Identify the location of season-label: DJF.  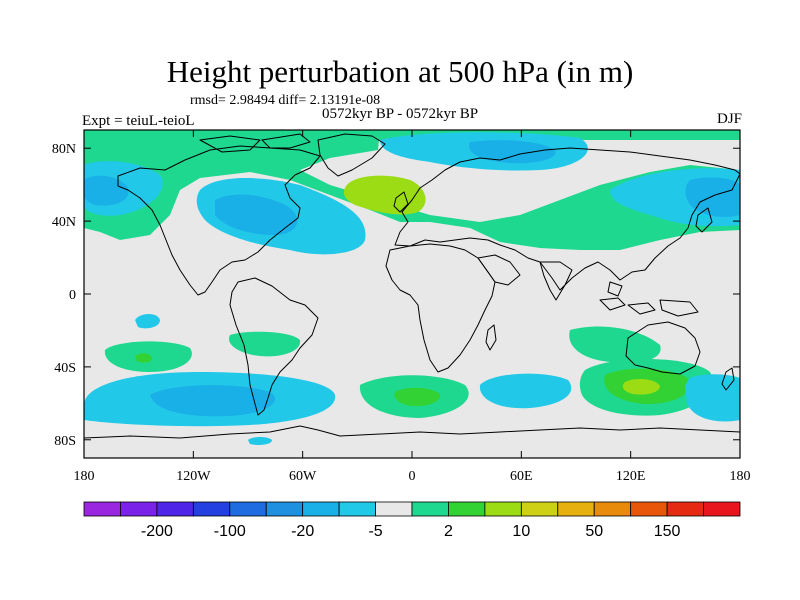
(729, 119).